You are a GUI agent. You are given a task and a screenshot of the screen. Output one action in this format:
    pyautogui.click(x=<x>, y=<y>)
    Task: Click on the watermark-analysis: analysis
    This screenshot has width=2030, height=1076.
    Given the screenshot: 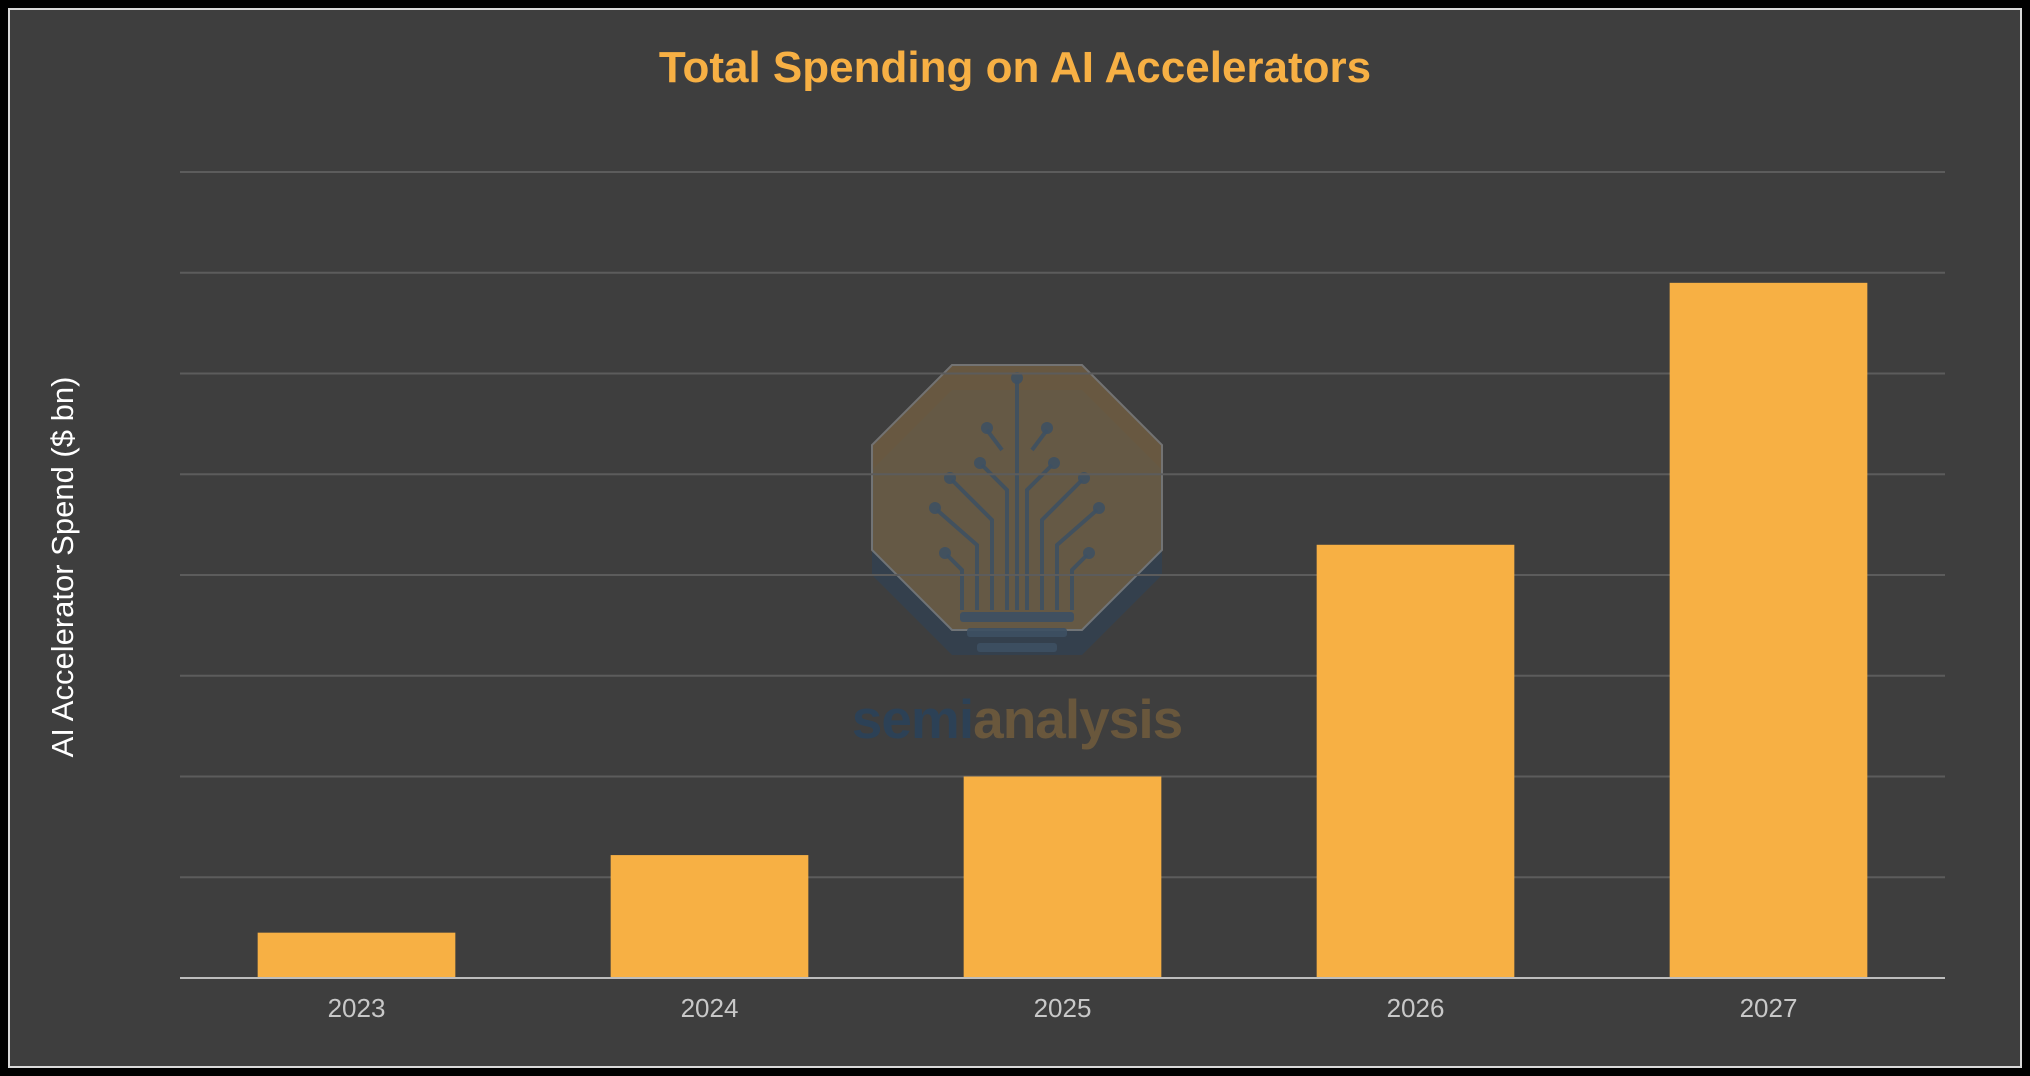 What is the action you would take?
    pyautogui.click(x=1078, y=719)
    